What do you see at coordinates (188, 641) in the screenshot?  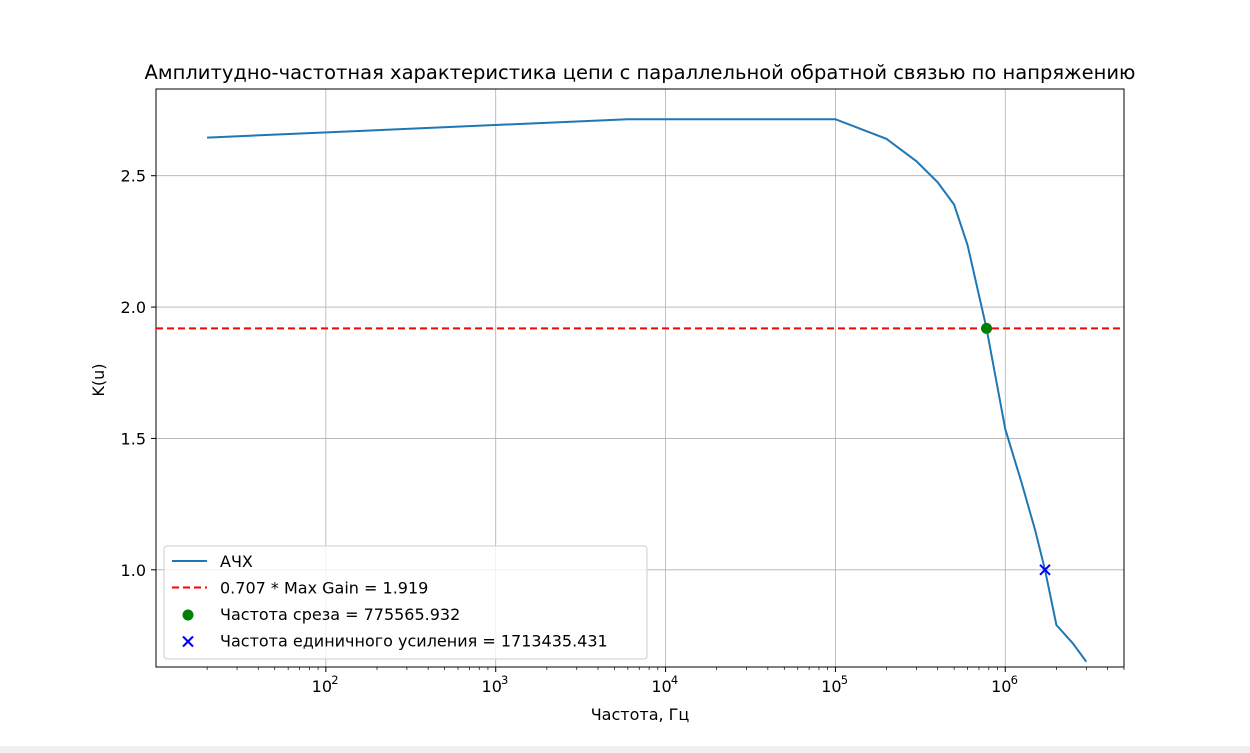 I see `legend-handle-x` at bounding box center [188, 641].